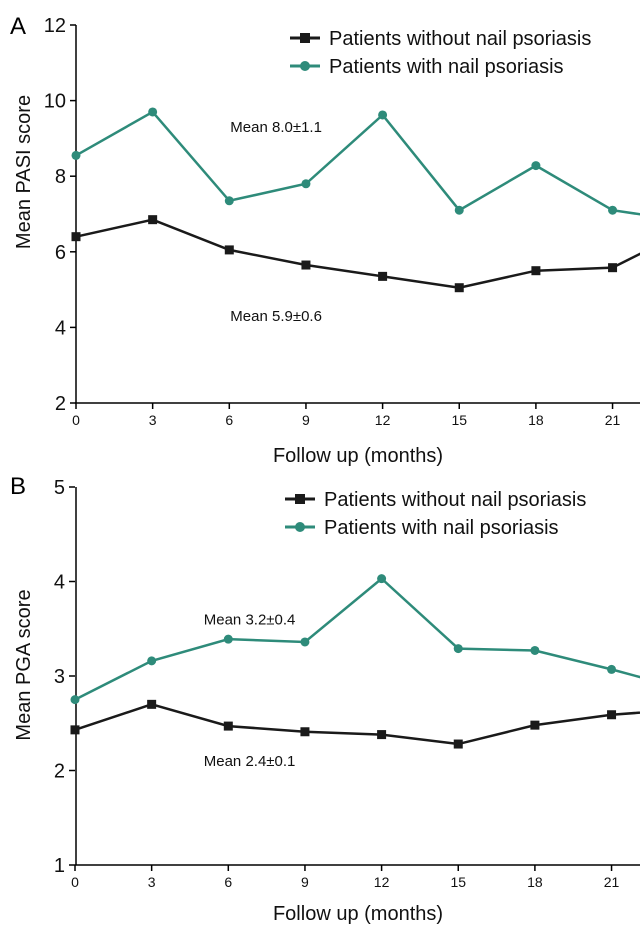 Image resolution: width=640 pixels, height=926 pixels. What do you see at coordinates (55, 102) in the screenshot?
I see `y-tick-label: 10` at bounding box center [55, 102].